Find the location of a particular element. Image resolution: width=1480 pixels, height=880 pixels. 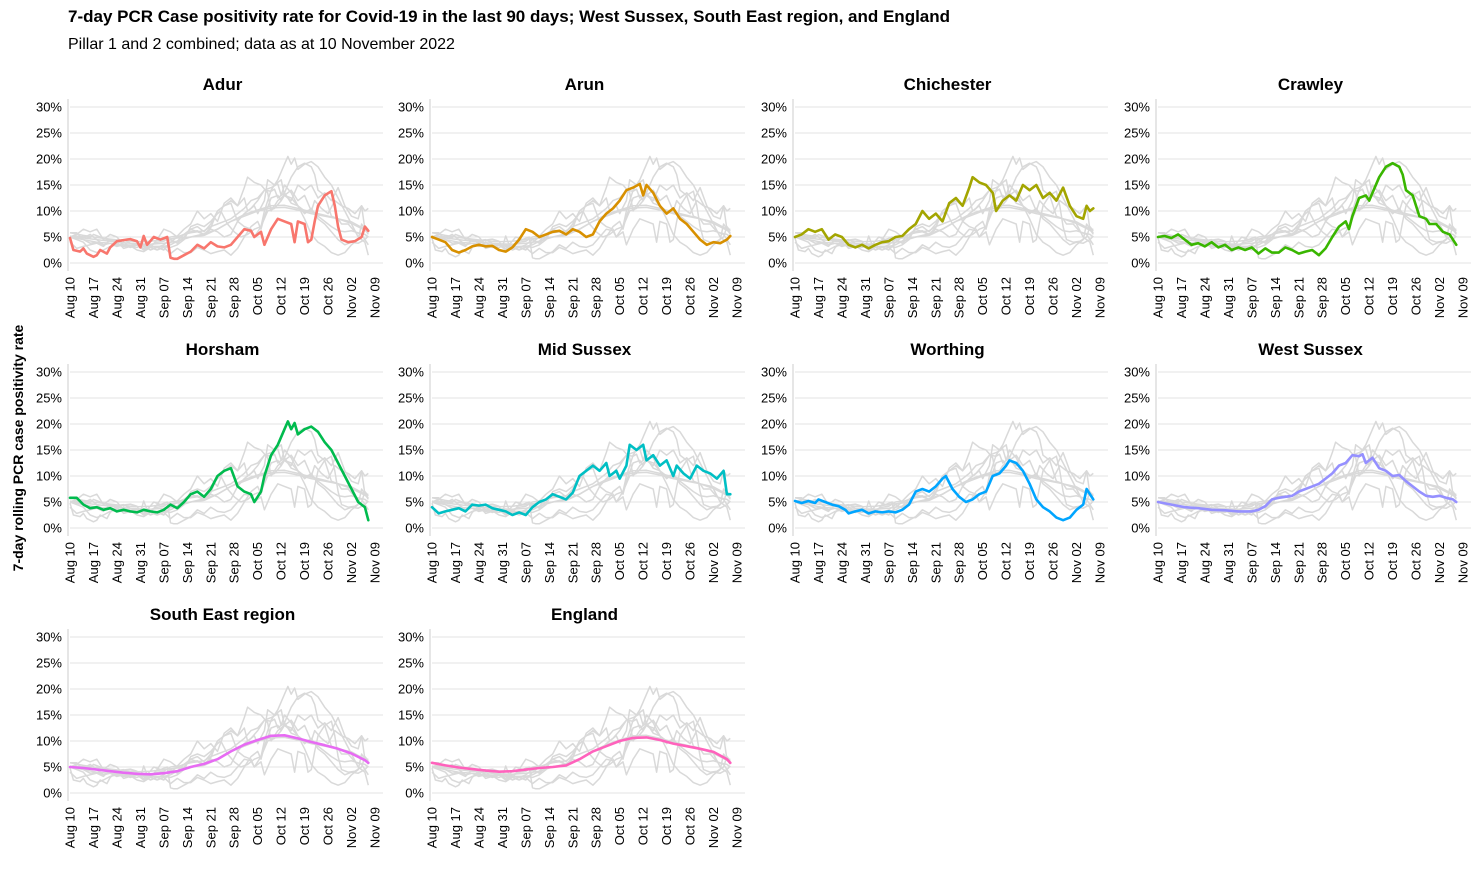

series-line-mid-sussex is located at coordinates (581, 480).